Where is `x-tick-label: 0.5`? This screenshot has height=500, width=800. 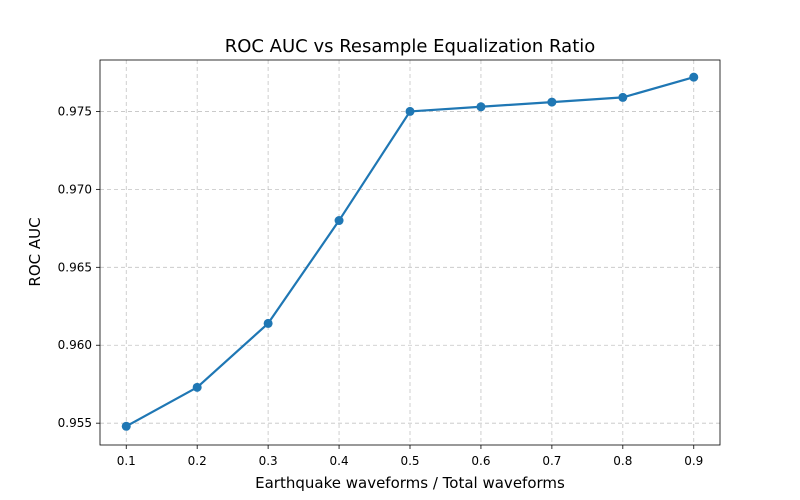 x-tick-label: 0.5 is located at coordinates (409, 461).